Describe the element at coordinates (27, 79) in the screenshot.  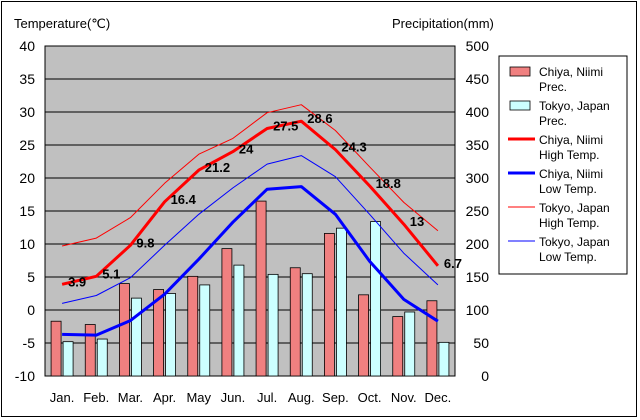
I see `left-tick-label: 35` at that location.